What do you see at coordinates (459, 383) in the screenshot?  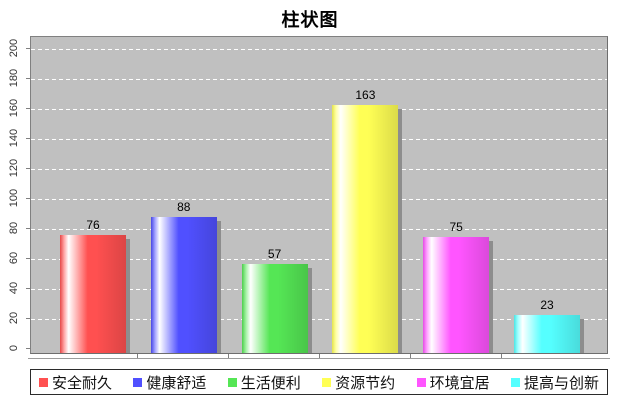 I see `legend-label: 环境宜居` at bounding box center [459, 383].